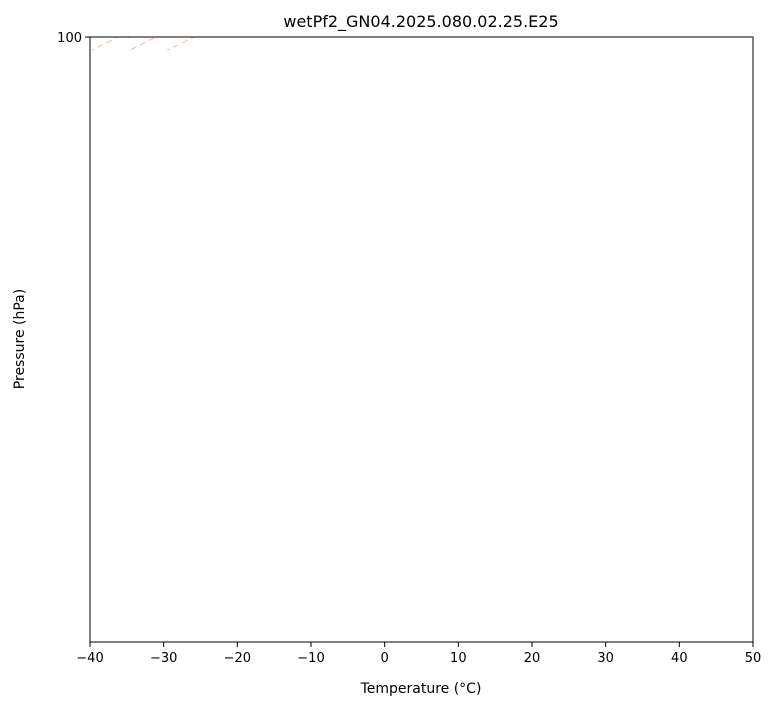 This screenshot has width=775, height=708. What do you see at coordinates (89, 658) in the screenshot?
I see `x-tick-label: −40` at bounding box center [89, 658].